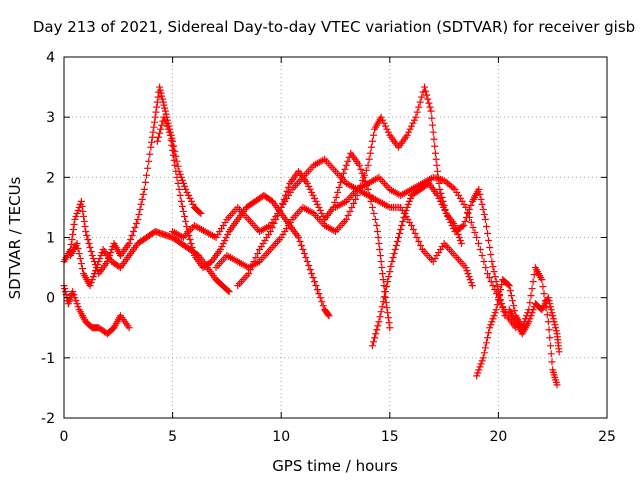  What do you see at coordinates (50, 118) in the screenshot?
I see `y-tick-label: 3` at bounding box center [50, 118].